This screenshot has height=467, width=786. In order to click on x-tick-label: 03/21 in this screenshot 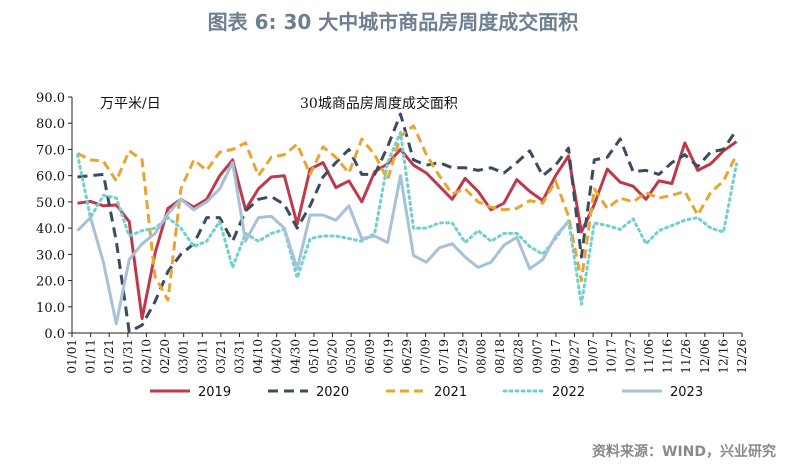, I will do `click(221, 356)`.